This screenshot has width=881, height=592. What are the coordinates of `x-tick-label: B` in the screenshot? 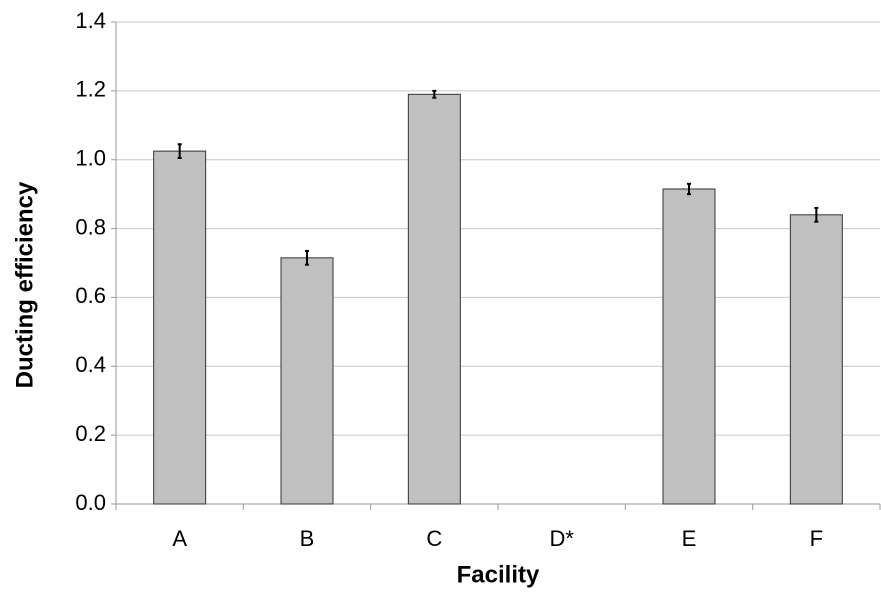 It's located at (307, 538).